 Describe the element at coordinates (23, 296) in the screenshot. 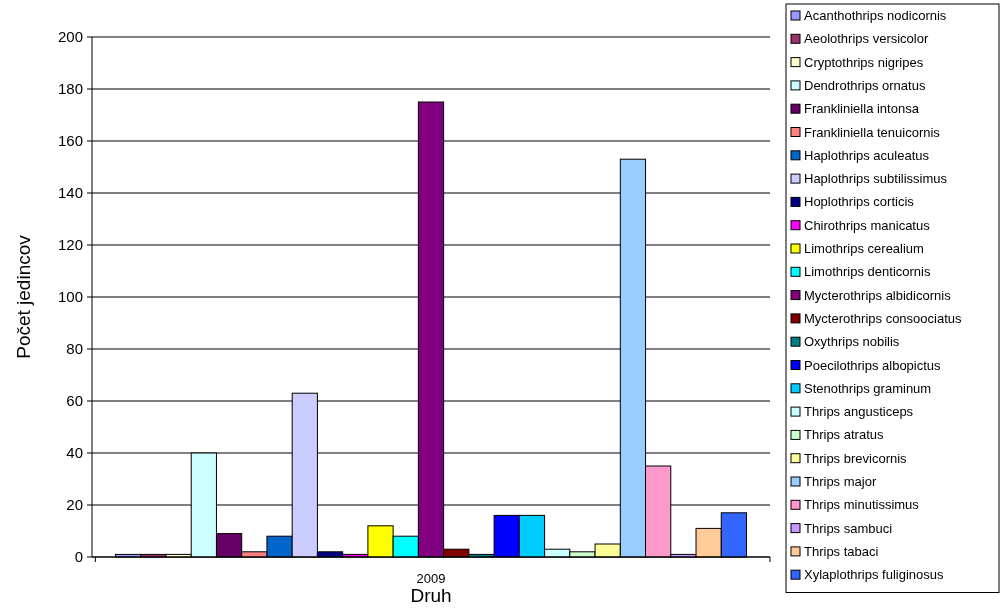

I see `y-axis-title: Počet jedincov` at that location.